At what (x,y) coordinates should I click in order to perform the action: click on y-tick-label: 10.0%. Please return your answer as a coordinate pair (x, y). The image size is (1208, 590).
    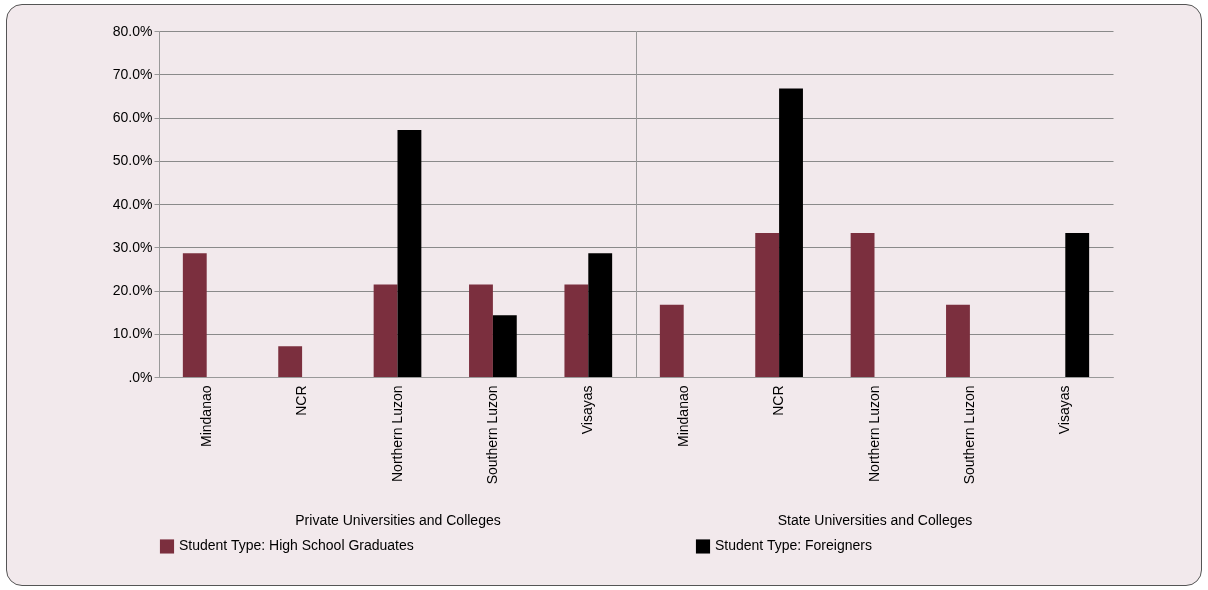
    Looking at the image, I should click on (132, 333).